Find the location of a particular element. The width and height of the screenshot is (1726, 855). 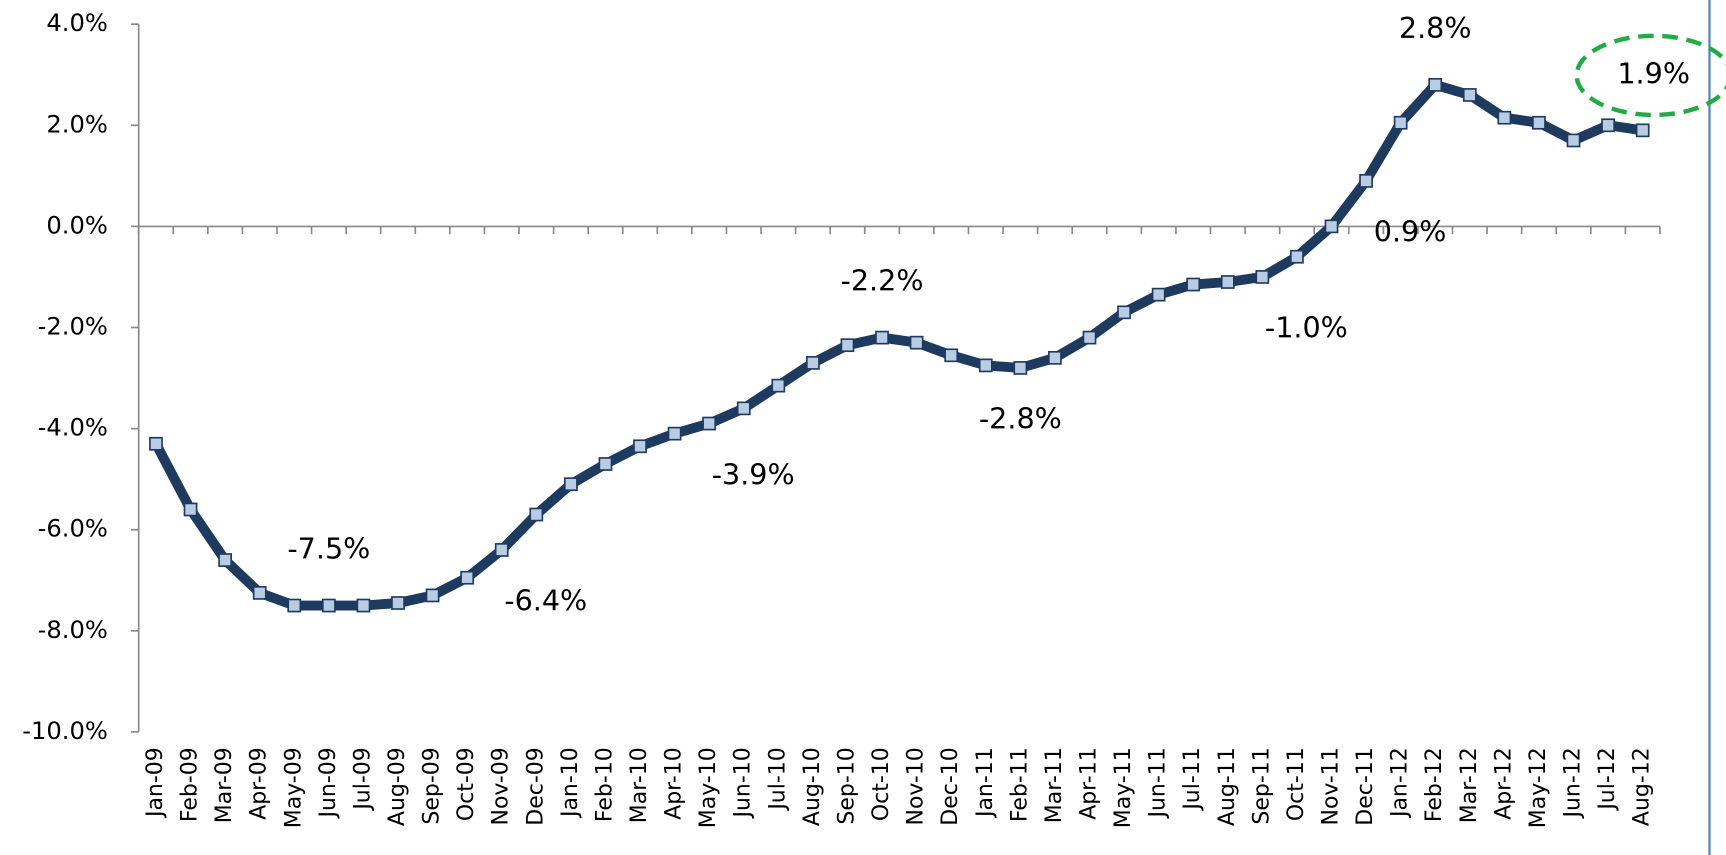

x-tick-label: Feb-11 is located at coordinates (1019, 784).